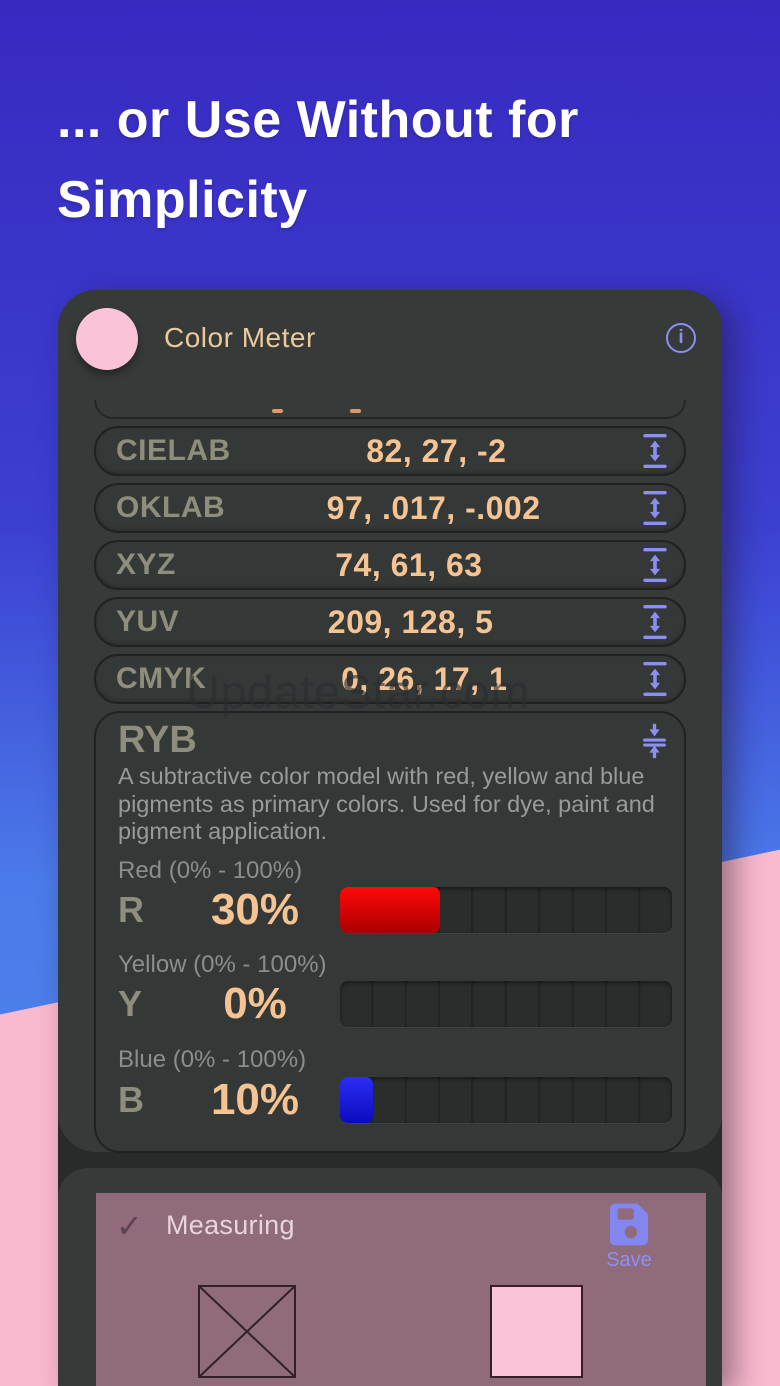 The width and height of the screenshot is (780, 1386). Describe the element at coordinates (210, 870) in the screenshot. I see `slider-range-label: Red (0% - 100%)` at that location.